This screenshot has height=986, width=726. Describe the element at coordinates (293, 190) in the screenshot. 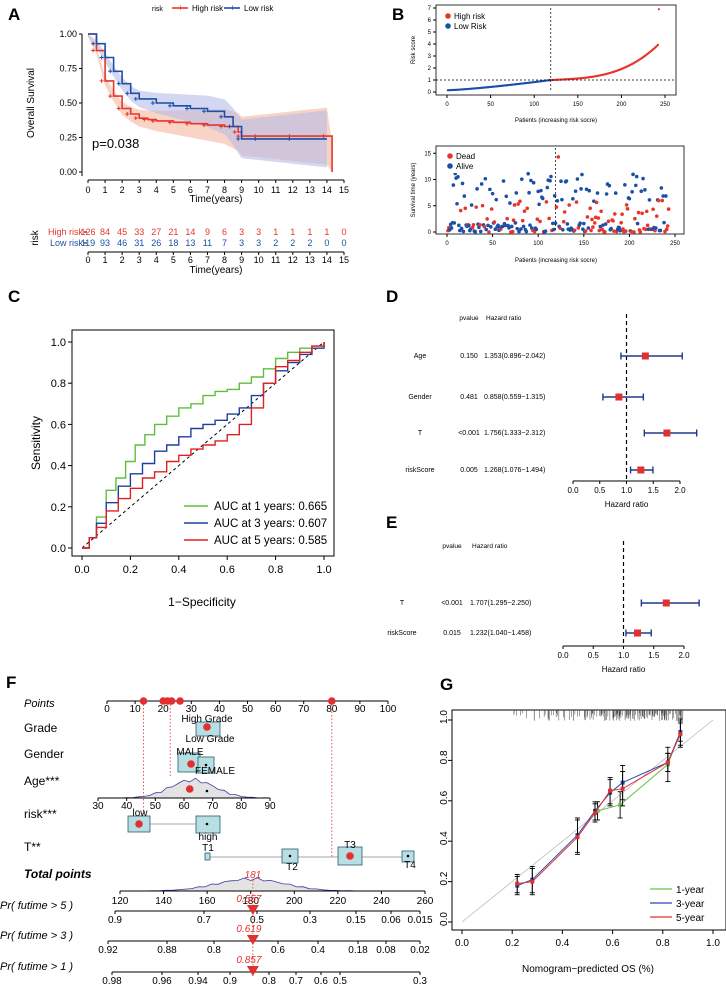

I see `x-tick-label: 12` at that location.